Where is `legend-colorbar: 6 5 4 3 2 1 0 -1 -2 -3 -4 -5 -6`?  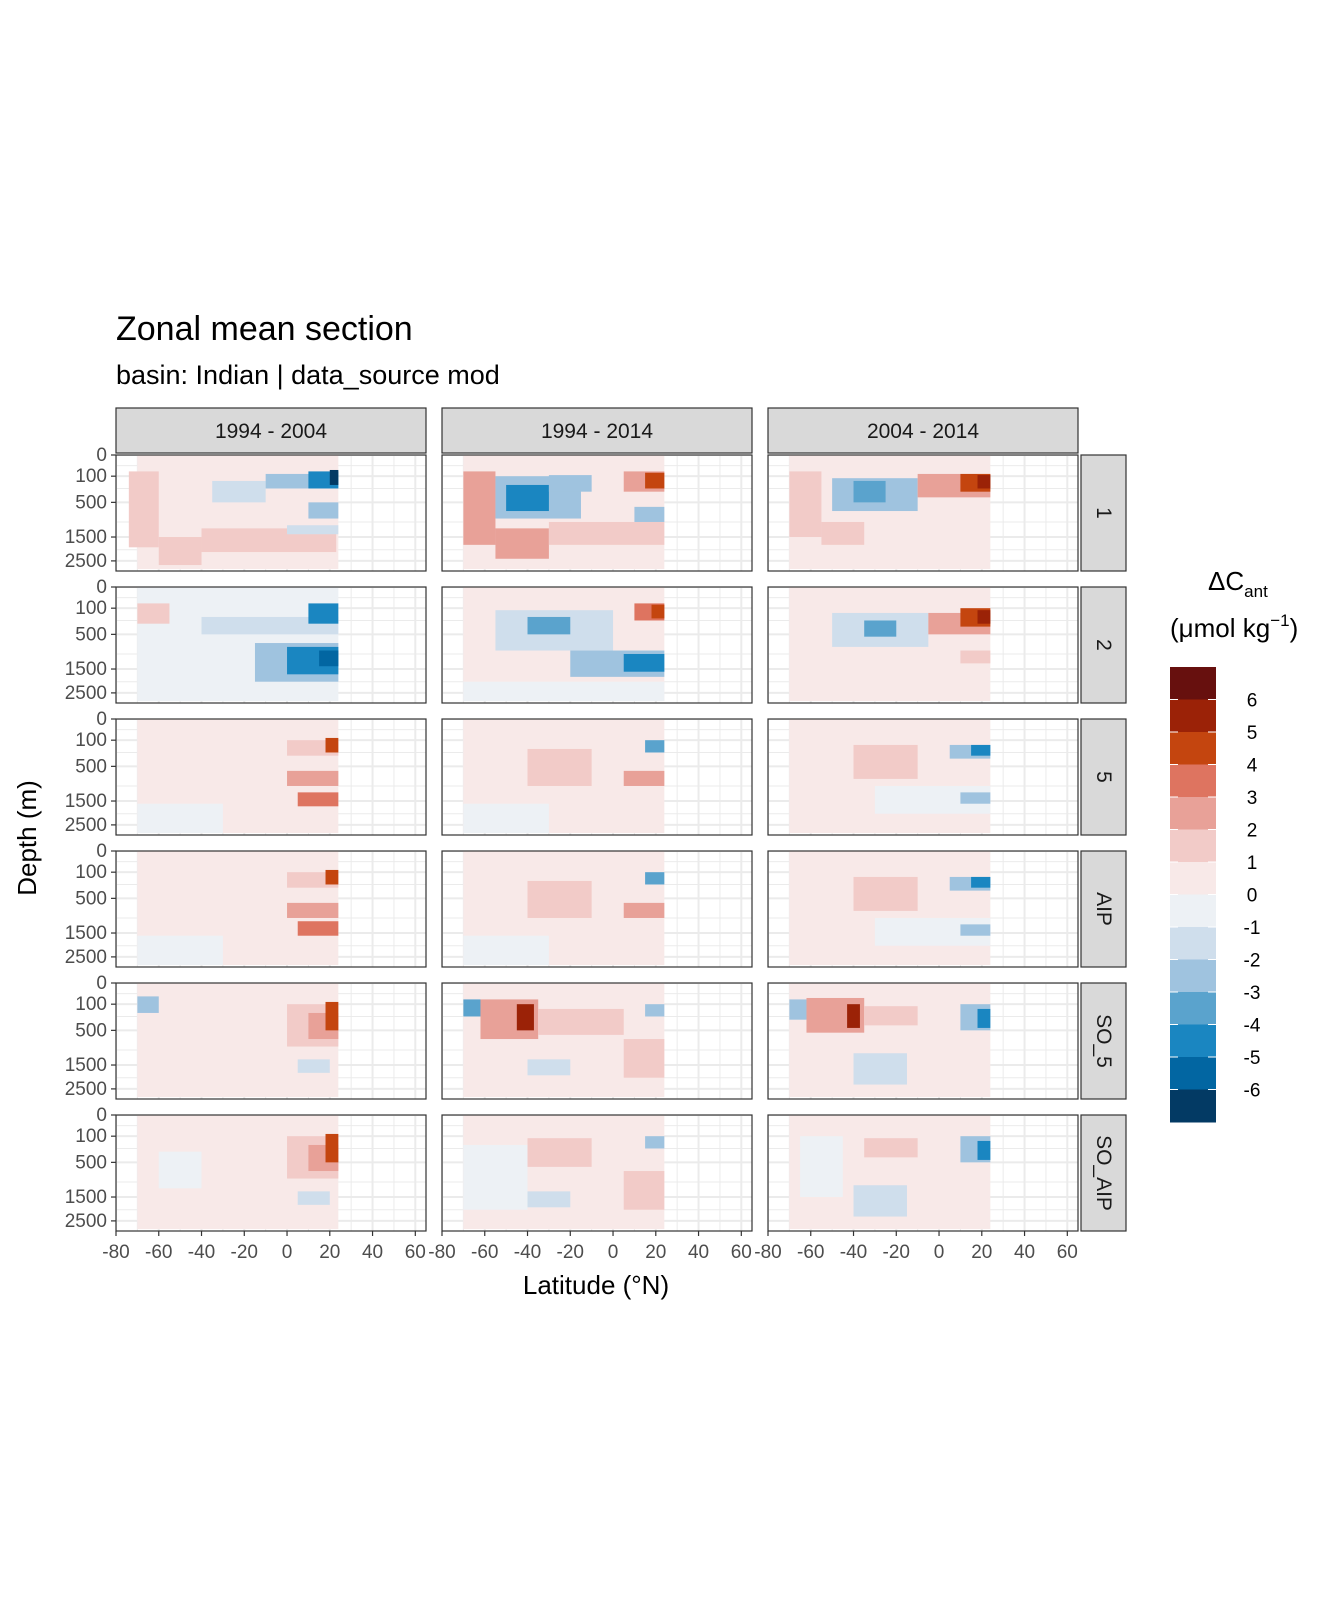
legend-colorbar: 6 5 4 3 2 1 0 -1 -2 -3 -4 -5 -6 is located at coordinates (1215, 895).